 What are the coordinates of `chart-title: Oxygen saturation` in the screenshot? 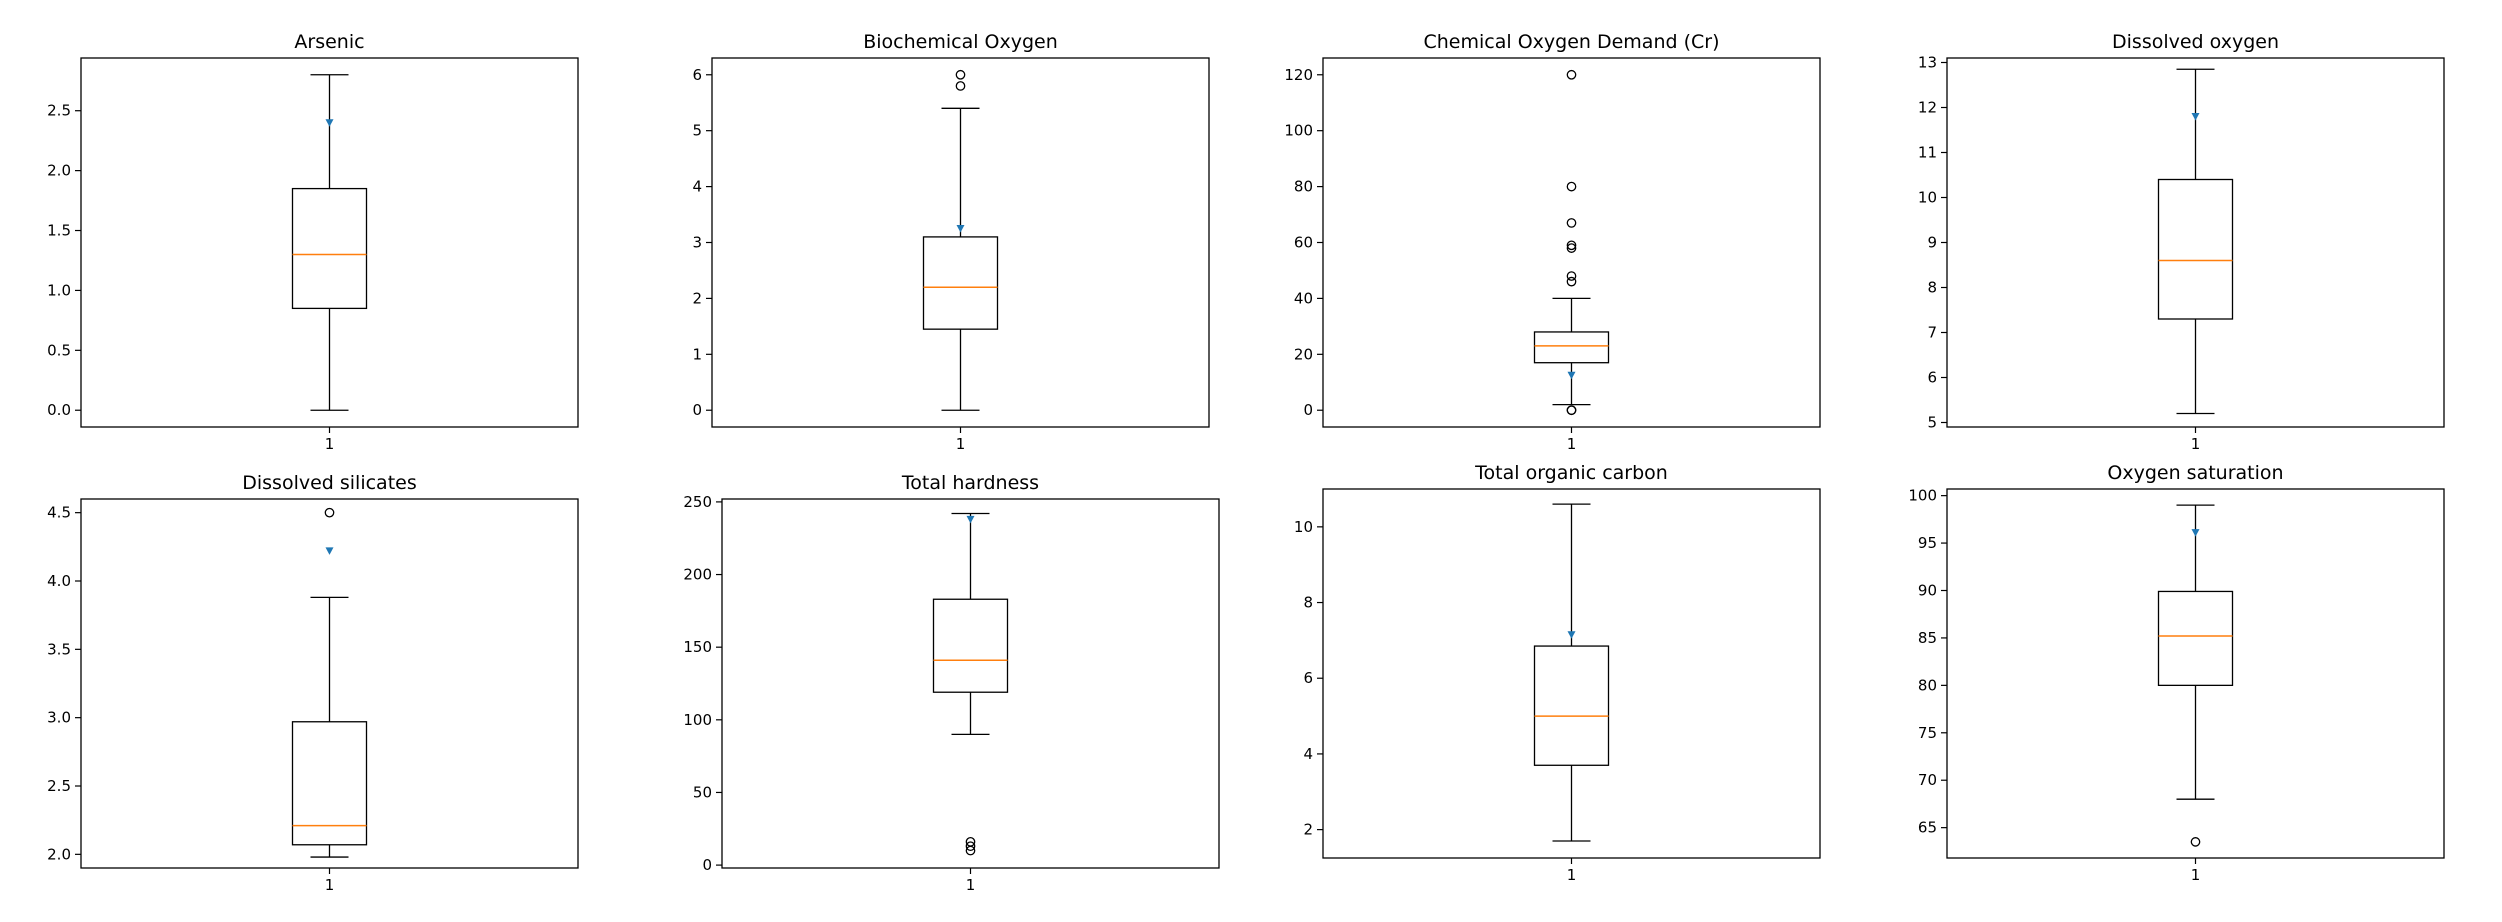 It's located at (2195, 473).